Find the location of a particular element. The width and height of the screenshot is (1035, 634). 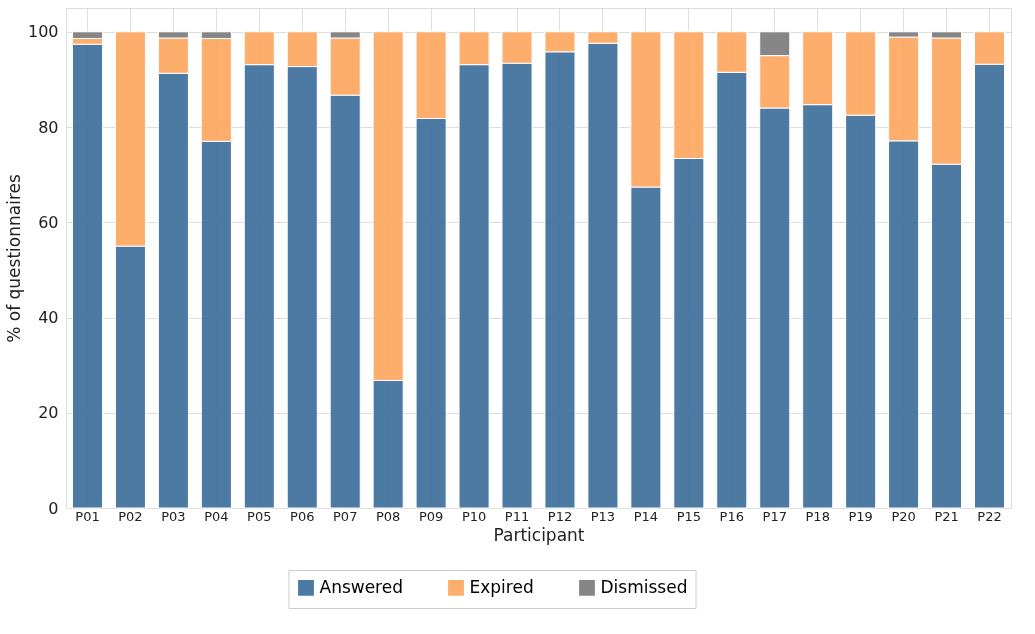

x-tick-label: P01 is located at coordinates (87, 516).